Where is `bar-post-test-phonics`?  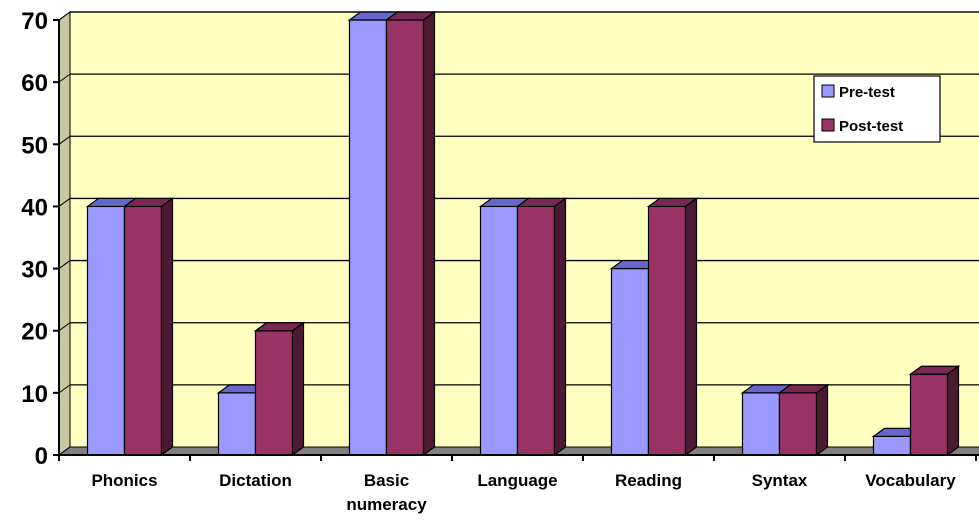
bar-post-test-phonics is located at coordinates (148, 327).